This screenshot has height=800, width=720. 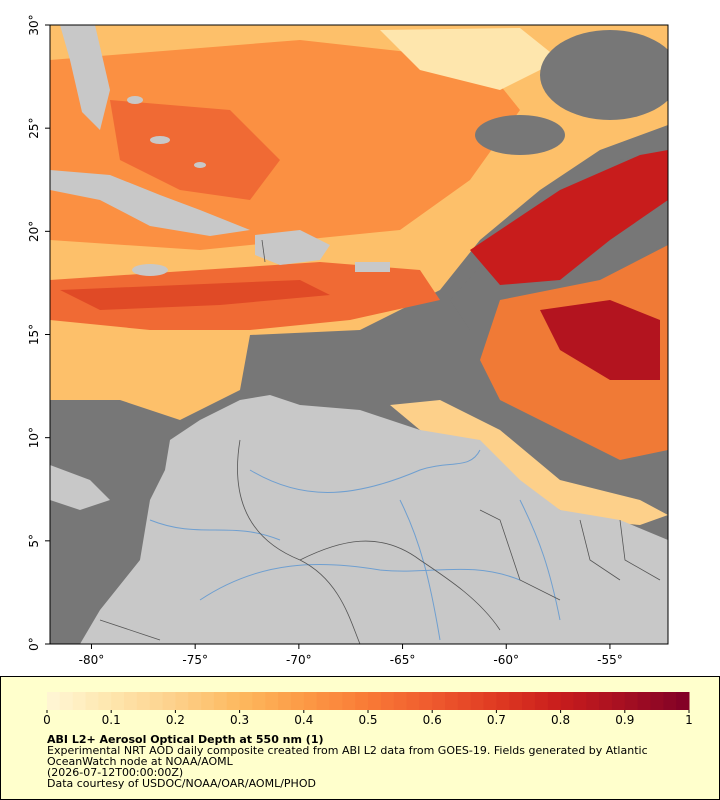 What do you see at coordinates (111, 720) in the screenshot?
I see `colorbar-tick-label: 0.1` at bounding box center [111, 720].